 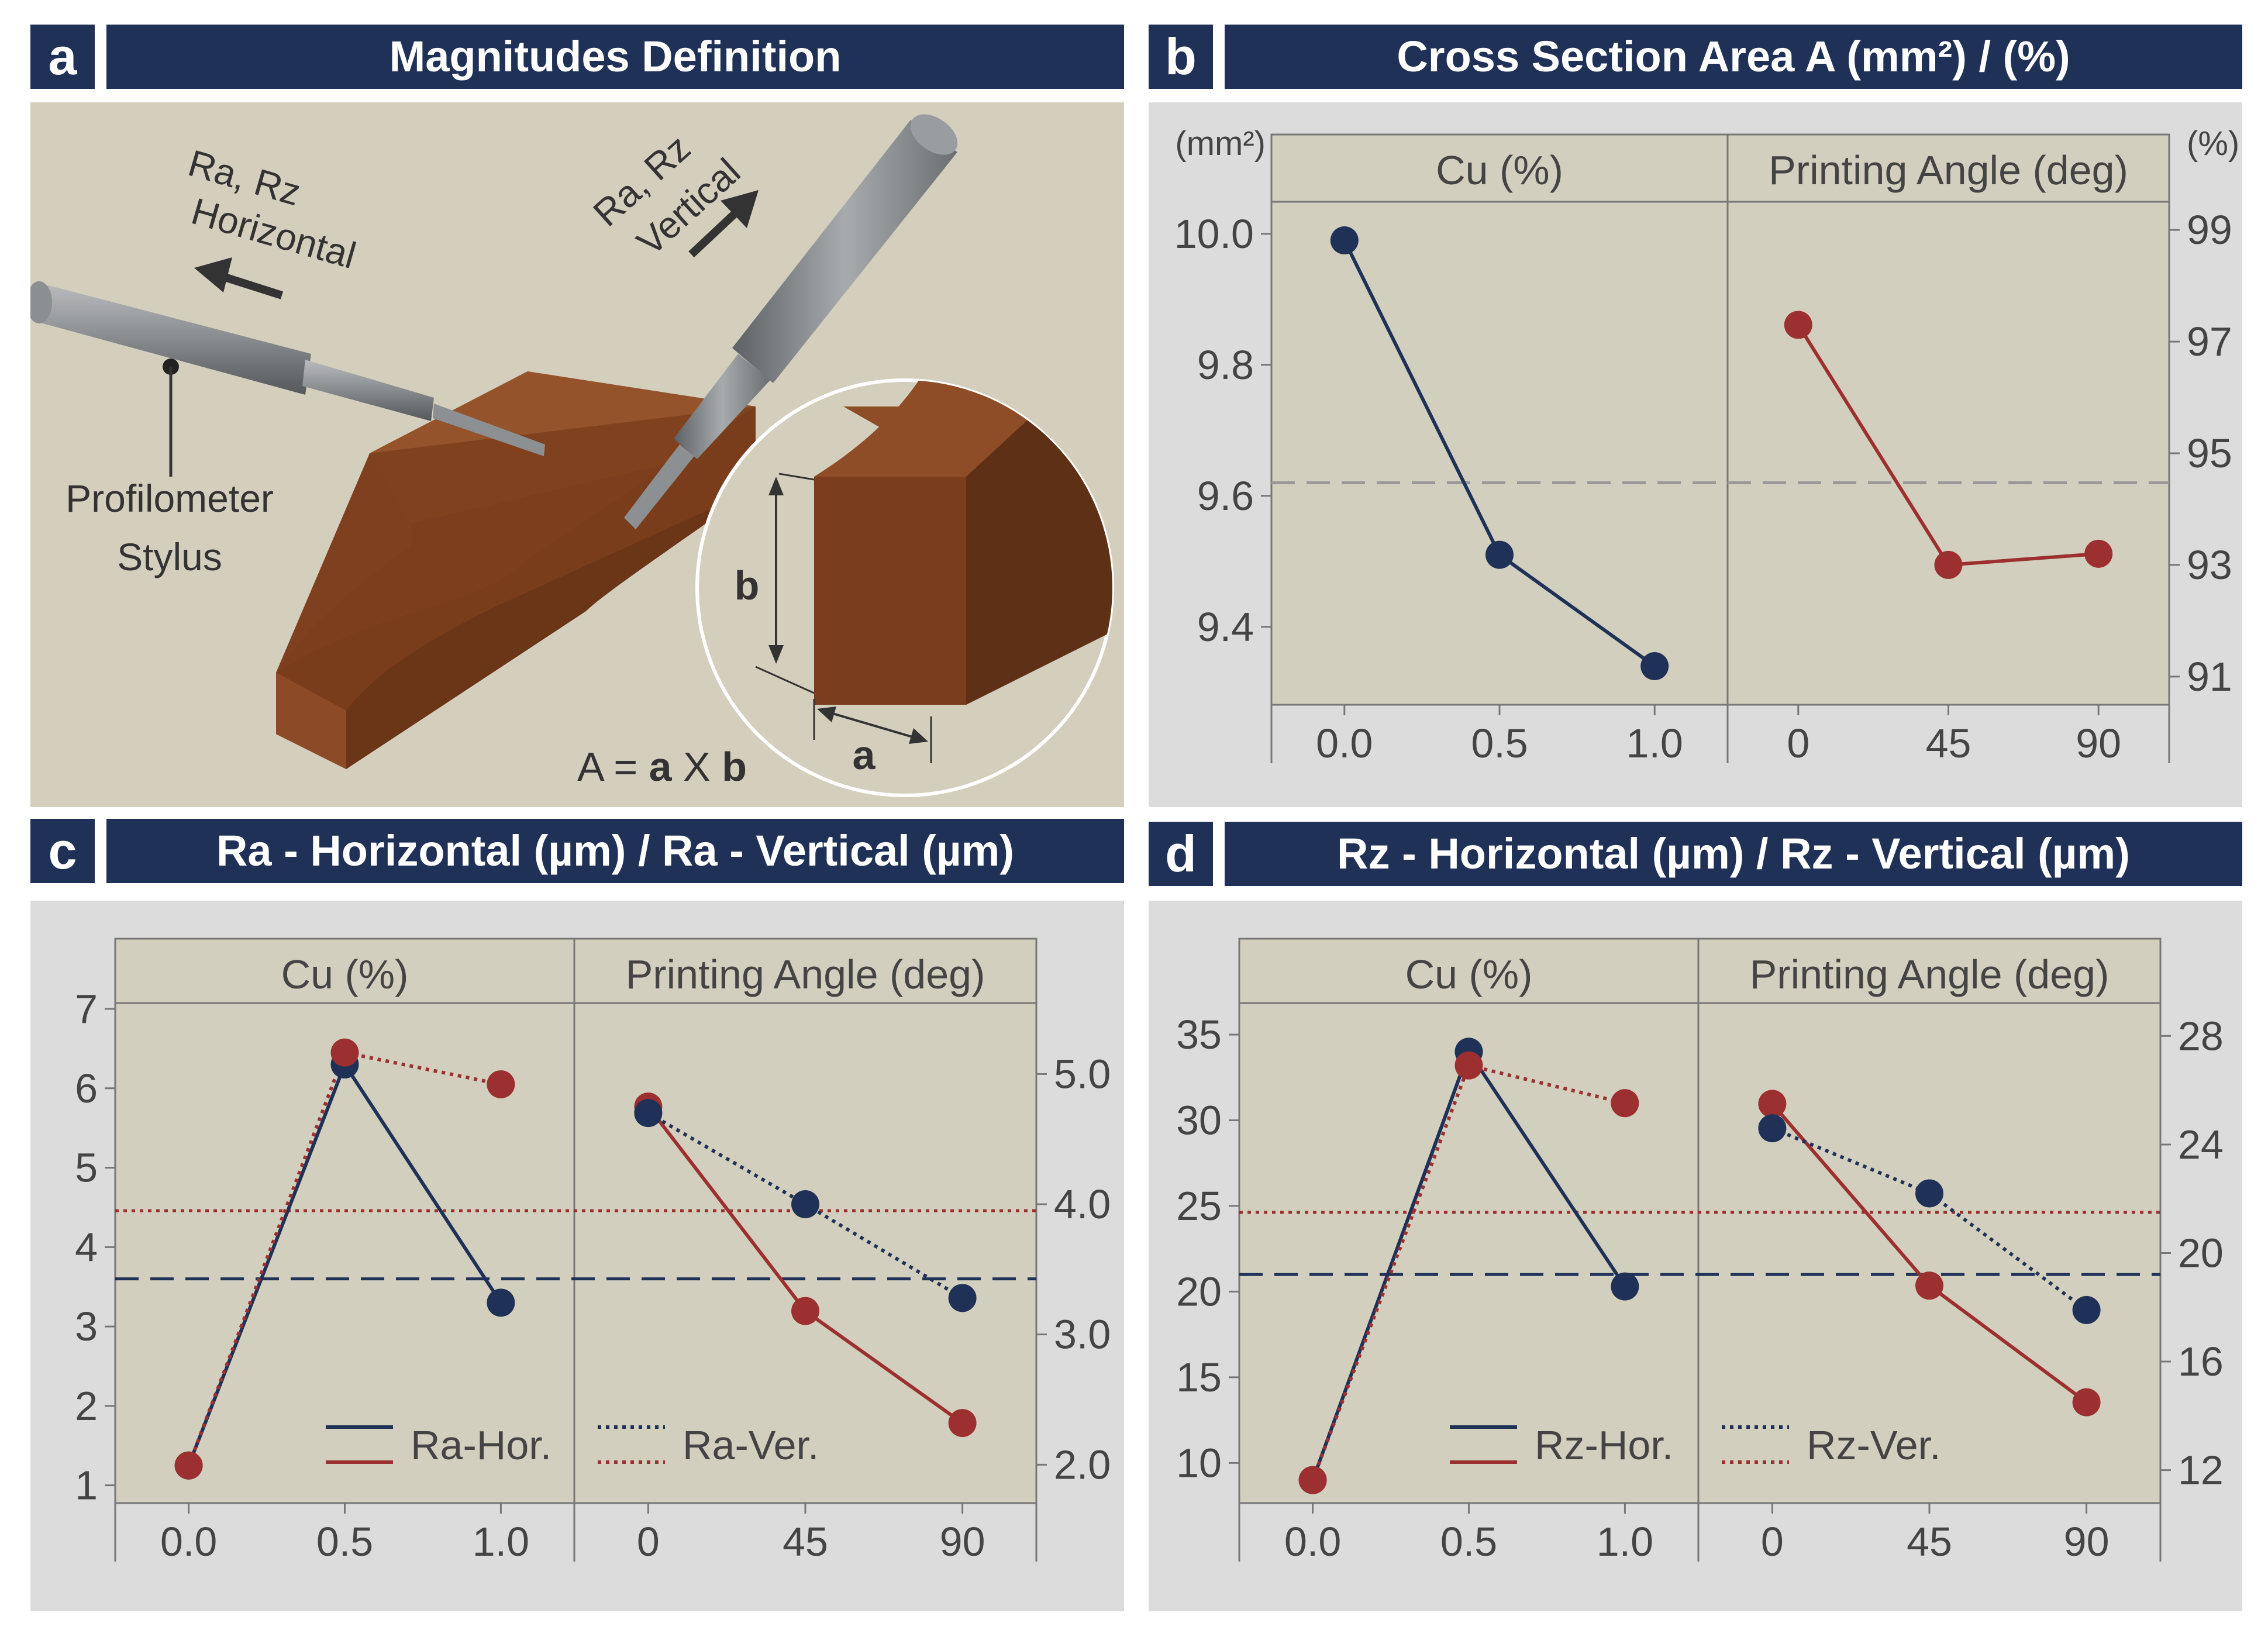 I want to click on right-y-tick-label: 16, so click(x=2201, y=1361).